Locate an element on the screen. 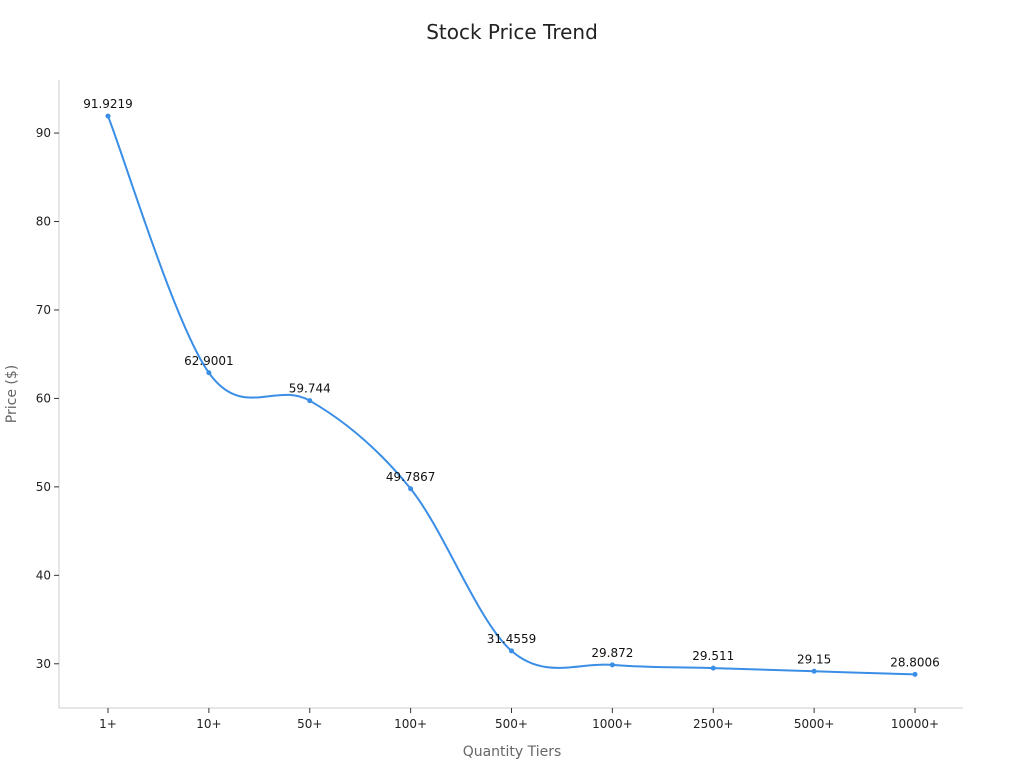 The height and width of the screenshot is (768, 1024). y-tick-label: 80 is located at coordinates (43, 222).